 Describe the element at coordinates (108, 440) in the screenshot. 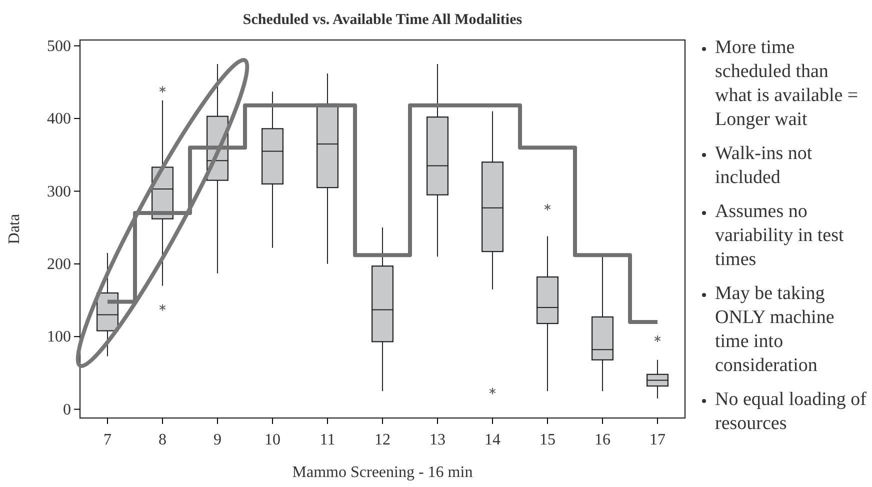

I see `x-tick-label: 7` at that location.